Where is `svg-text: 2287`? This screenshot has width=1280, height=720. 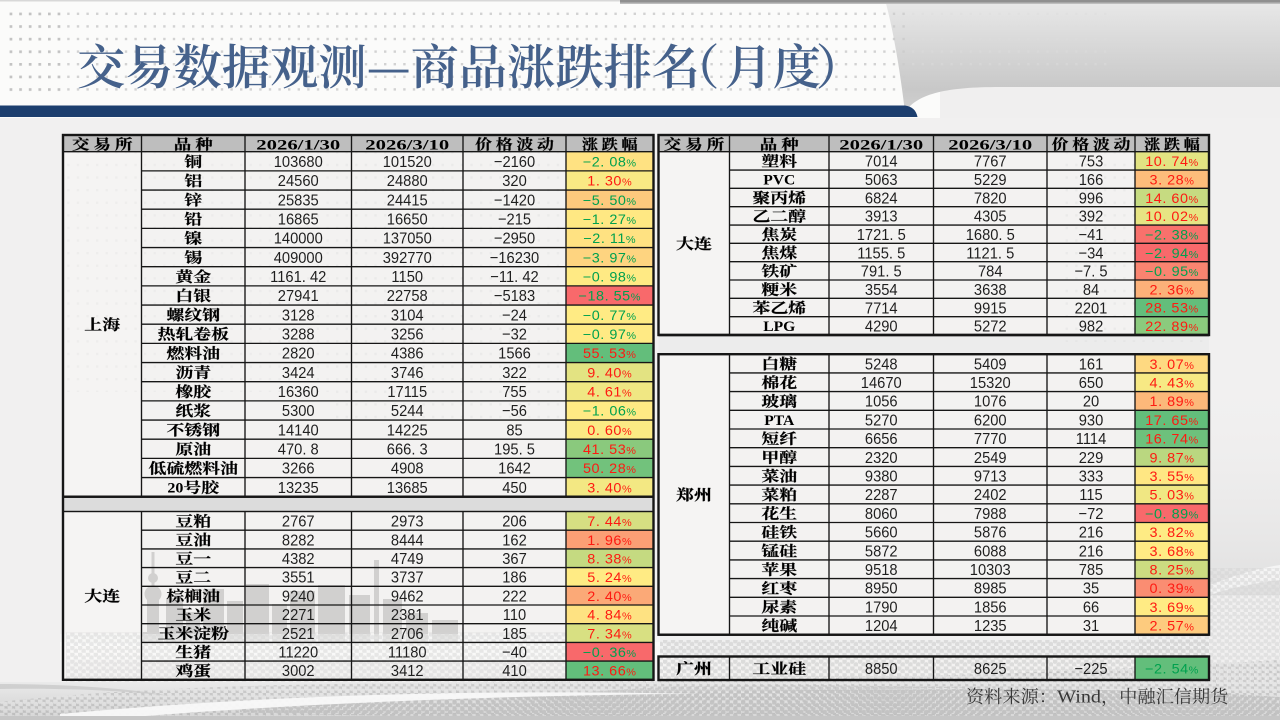
svg-text: 2287 is located at coordinates (881, 496).